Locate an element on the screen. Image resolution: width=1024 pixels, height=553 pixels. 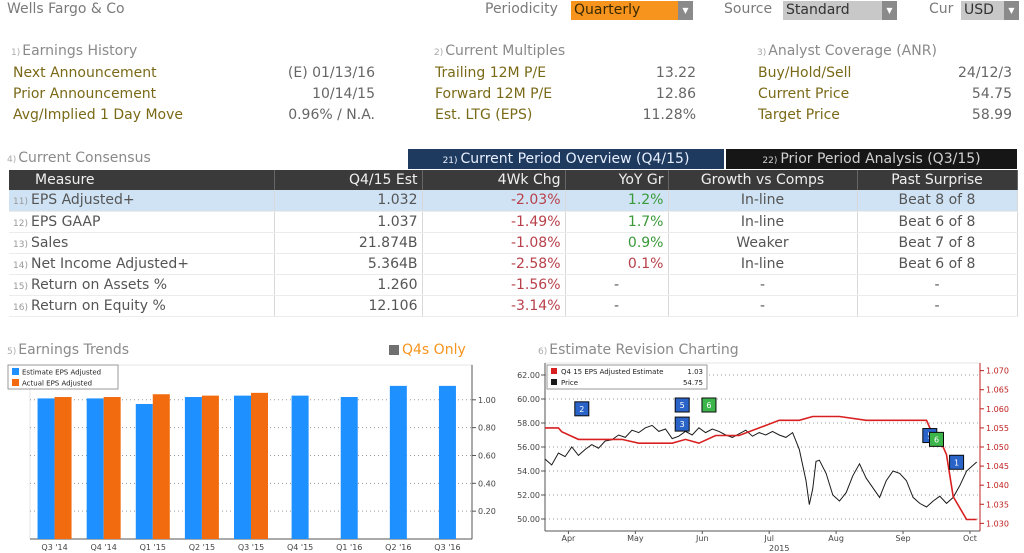
target-price-value: 58.99 is located at coordinates (991, 115).